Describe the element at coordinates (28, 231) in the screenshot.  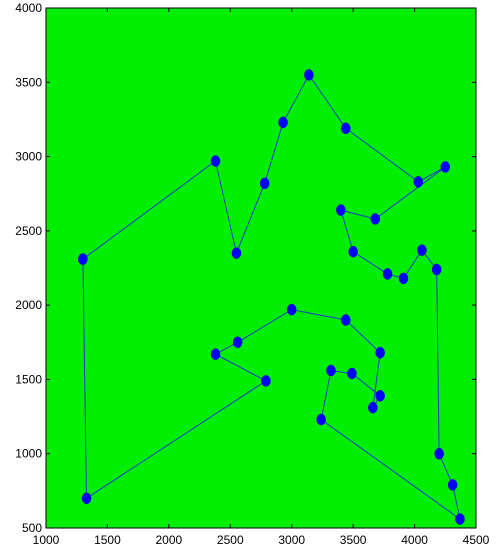
I see `y-tick-label: 2500` at that location.